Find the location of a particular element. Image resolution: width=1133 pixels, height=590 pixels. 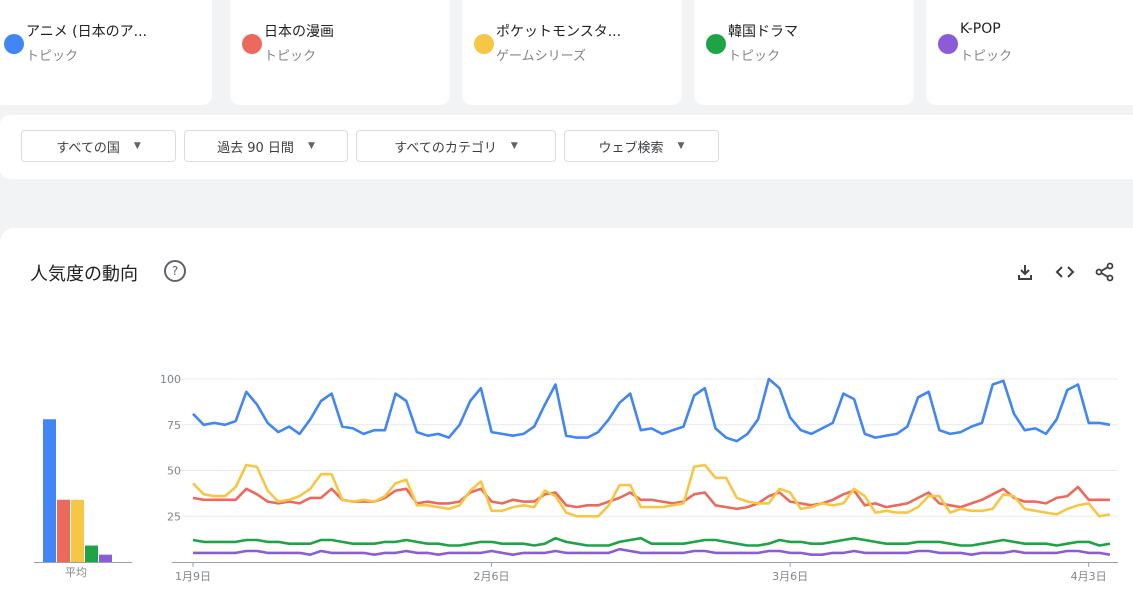

term-name: 日本の漫画 is located at coordinates (299, 32).